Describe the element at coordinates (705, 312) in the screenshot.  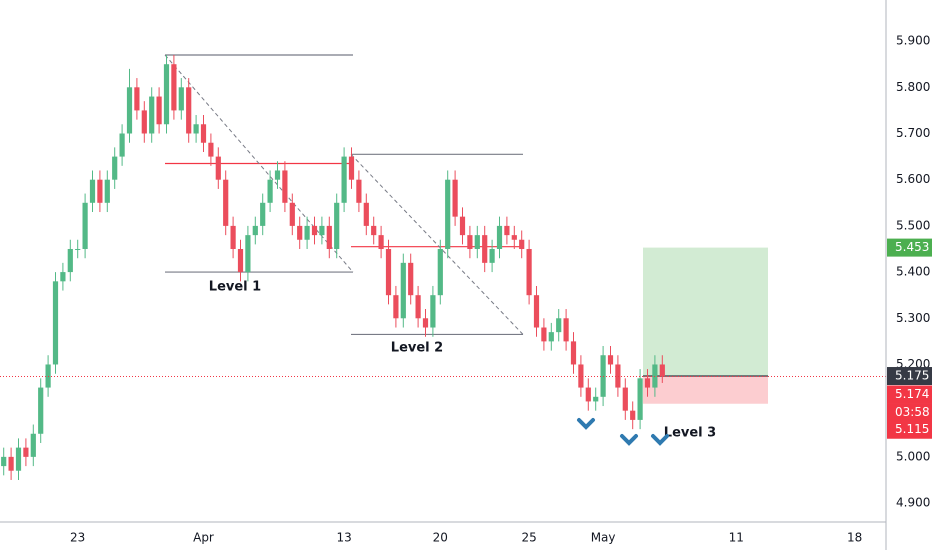
I see `target-zone` at that location.